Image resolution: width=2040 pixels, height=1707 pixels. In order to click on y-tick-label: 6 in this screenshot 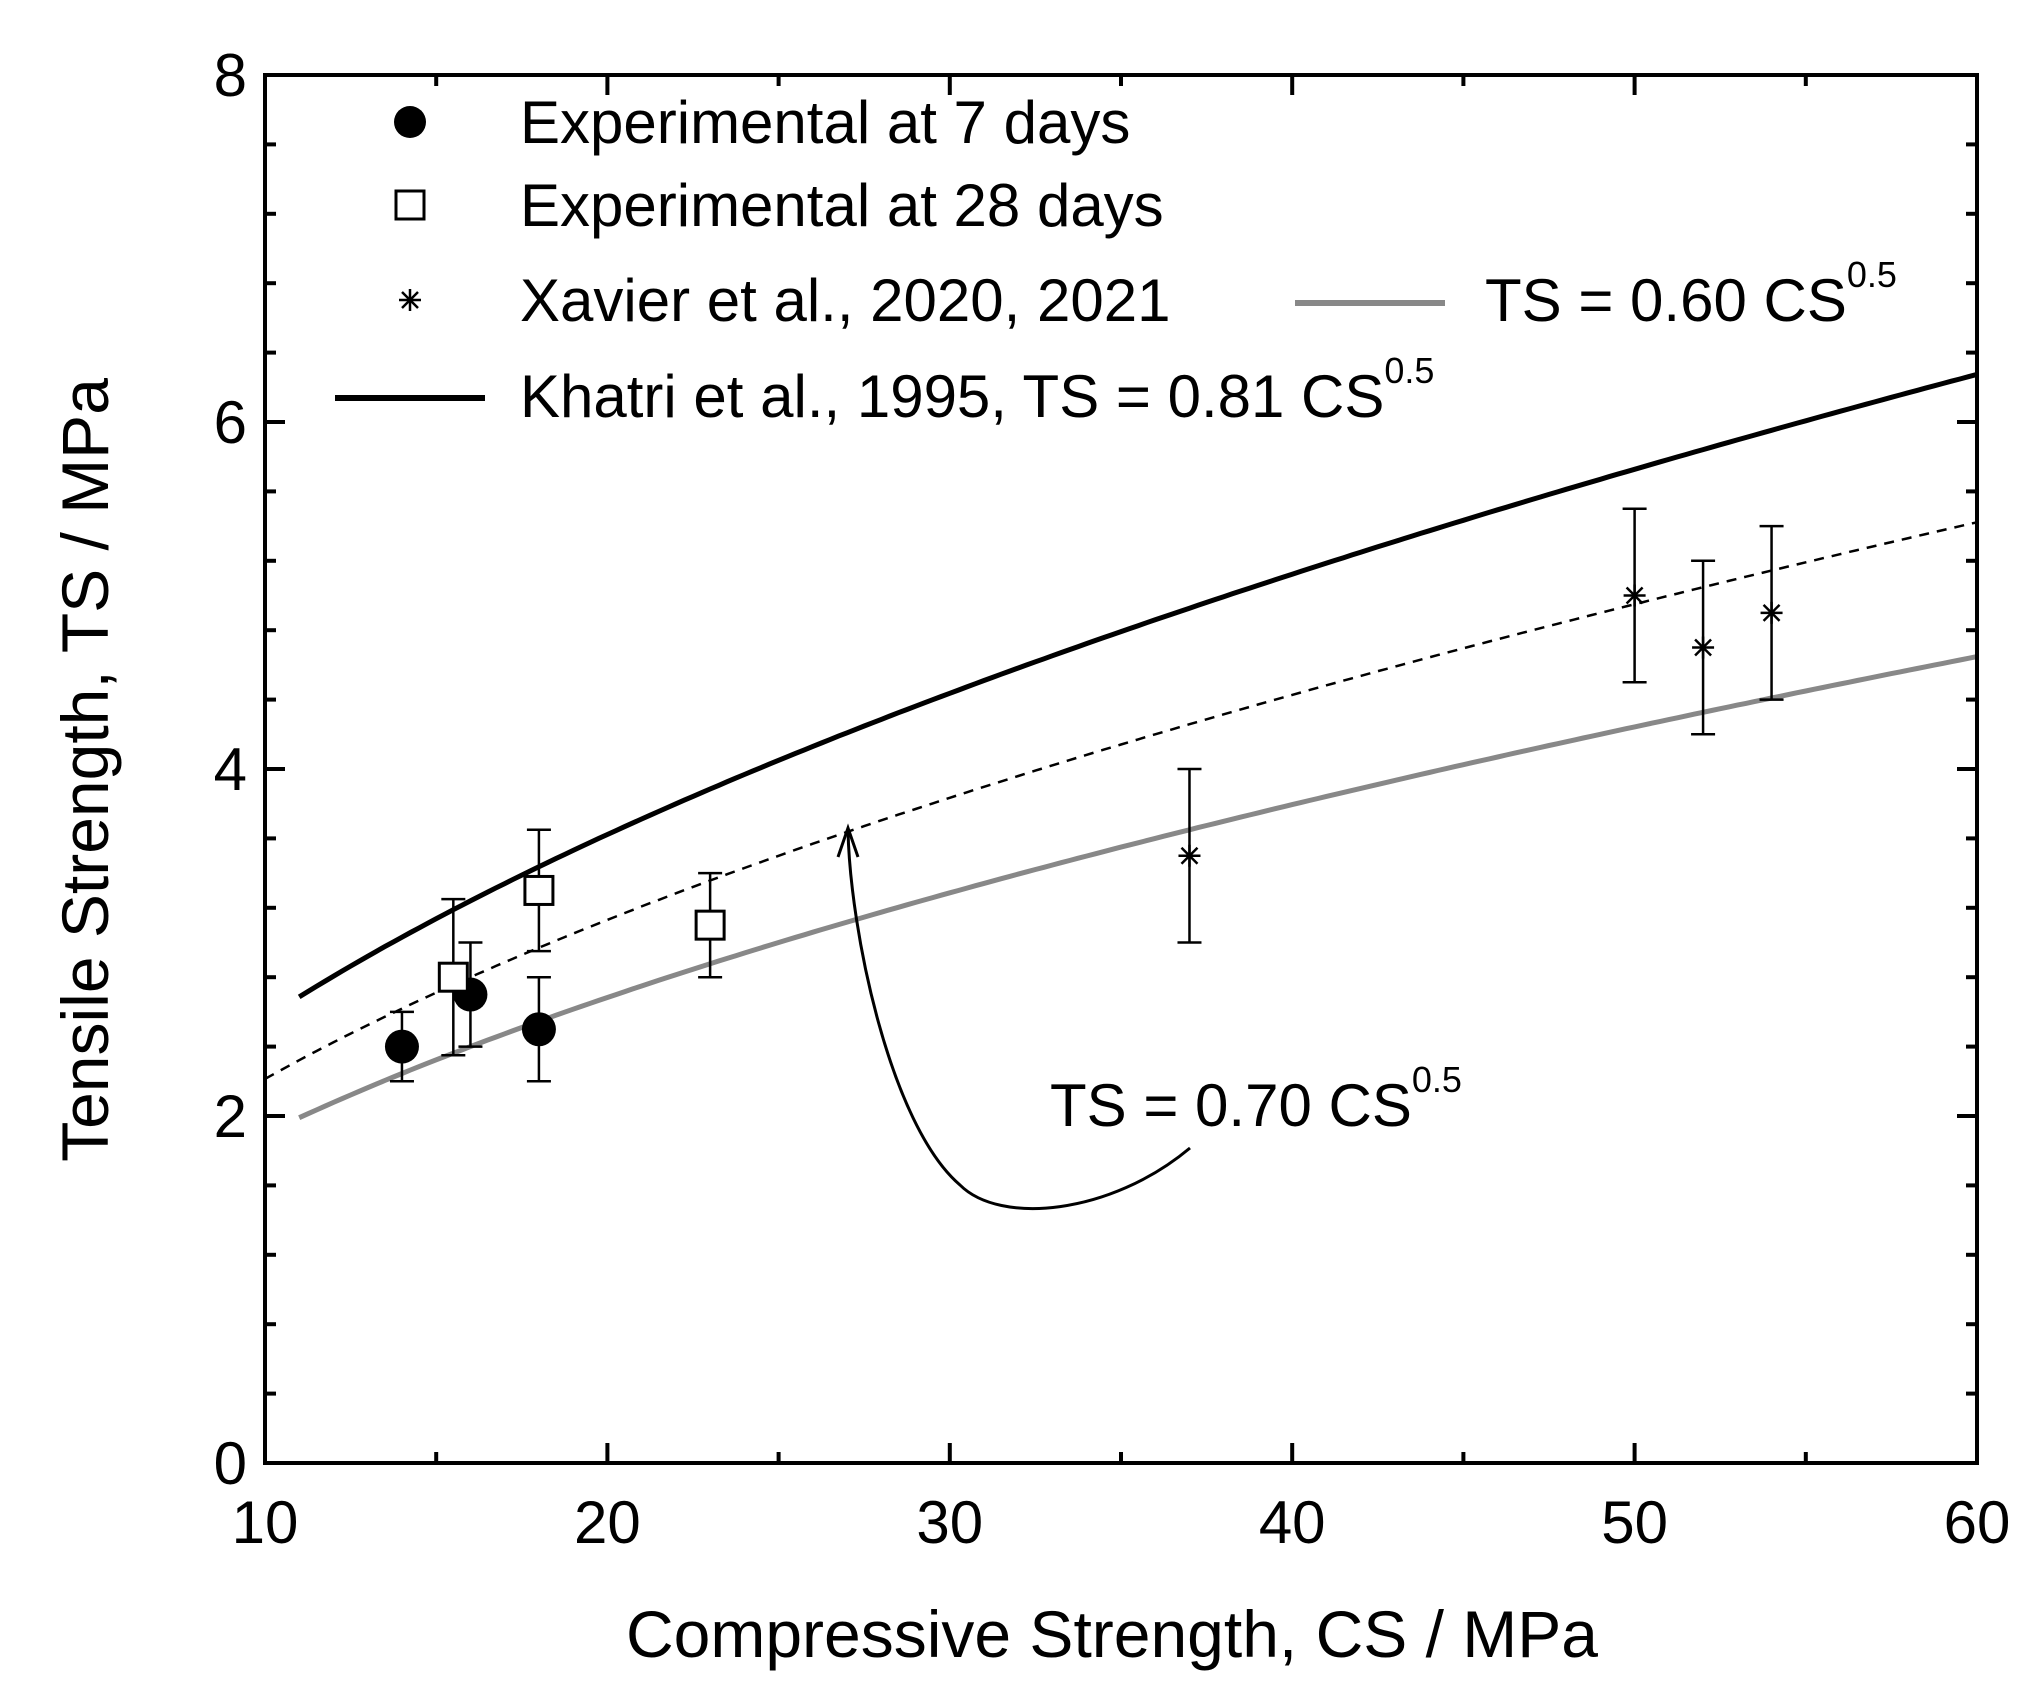, I will do `click(230, 422)`.